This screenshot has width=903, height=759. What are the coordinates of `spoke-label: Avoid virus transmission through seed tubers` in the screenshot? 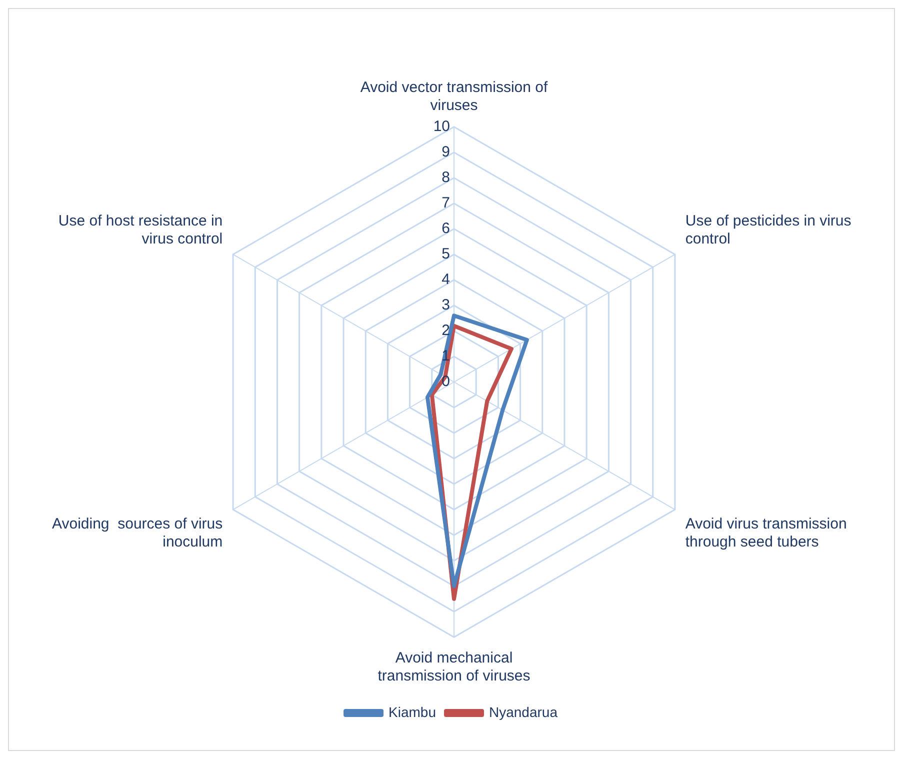 It's located at (766, 533).